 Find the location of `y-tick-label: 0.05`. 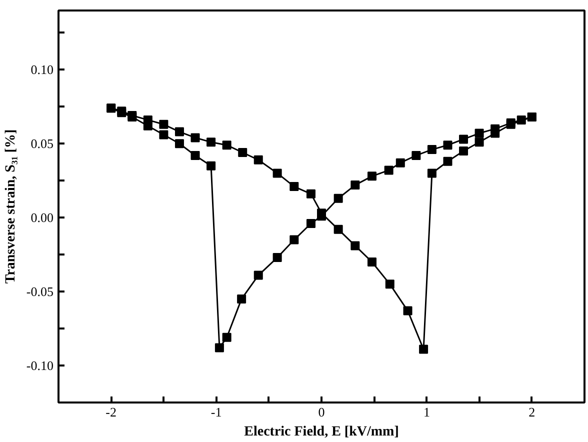

y-tick-label: 0.05 is located at coordinates (42, 144).